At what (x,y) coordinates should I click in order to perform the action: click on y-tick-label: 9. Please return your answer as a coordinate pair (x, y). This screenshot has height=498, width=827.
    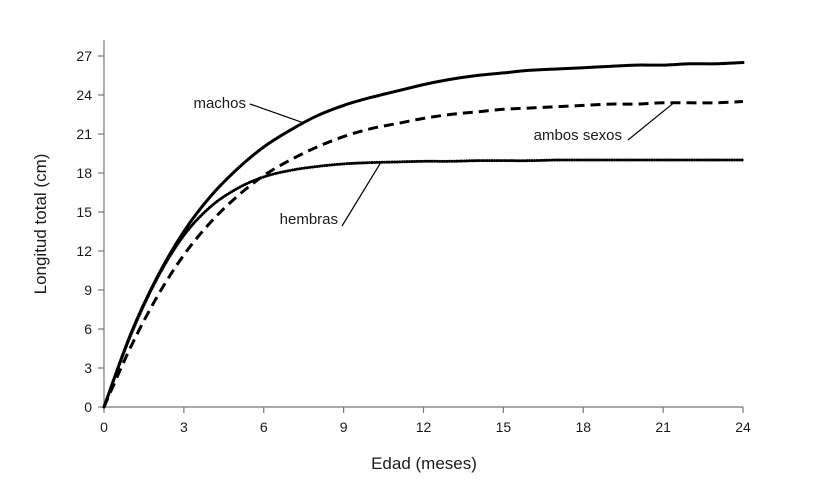
    Looking at the image, I should click on (88, 290).